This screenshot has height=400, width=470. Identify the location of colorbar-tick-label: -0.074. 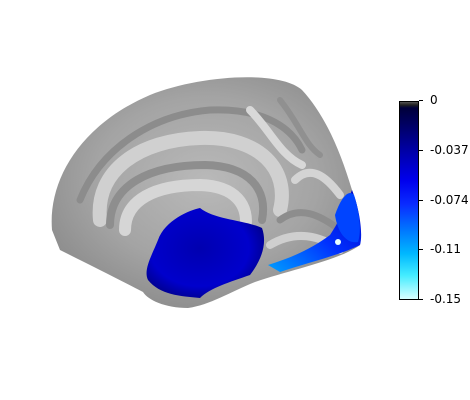
(449, 200).